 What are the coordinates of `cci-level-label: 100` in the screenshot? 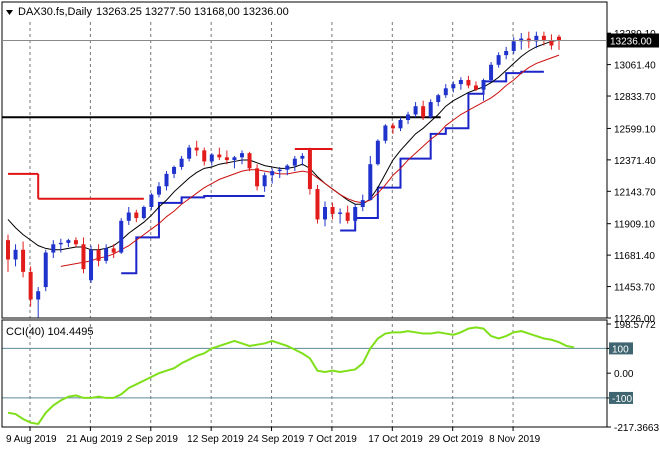 It's located at (620, 349).